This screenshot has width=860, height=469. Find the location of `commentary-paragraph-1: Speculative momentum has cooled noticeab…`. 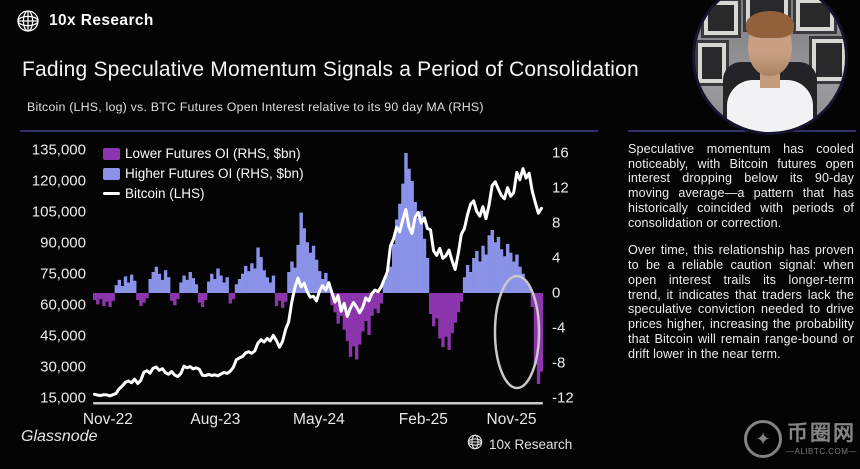

commentary-paragraph-1: Speculative momentum has cooled noticeab… is located at coordinates (741, 186).